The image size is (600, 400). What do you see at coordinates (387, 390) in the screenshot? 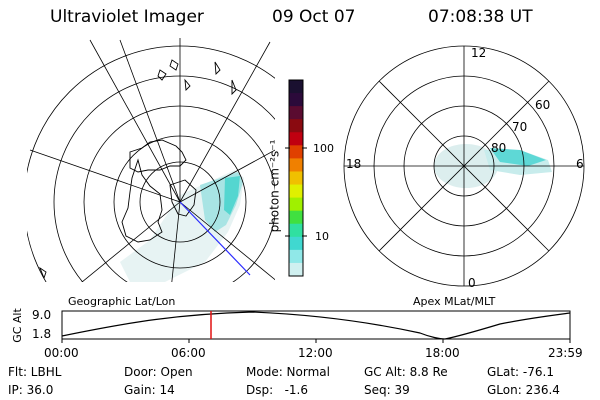
I see `seq-info: Seq: 39` at bounding box center [387, 390].